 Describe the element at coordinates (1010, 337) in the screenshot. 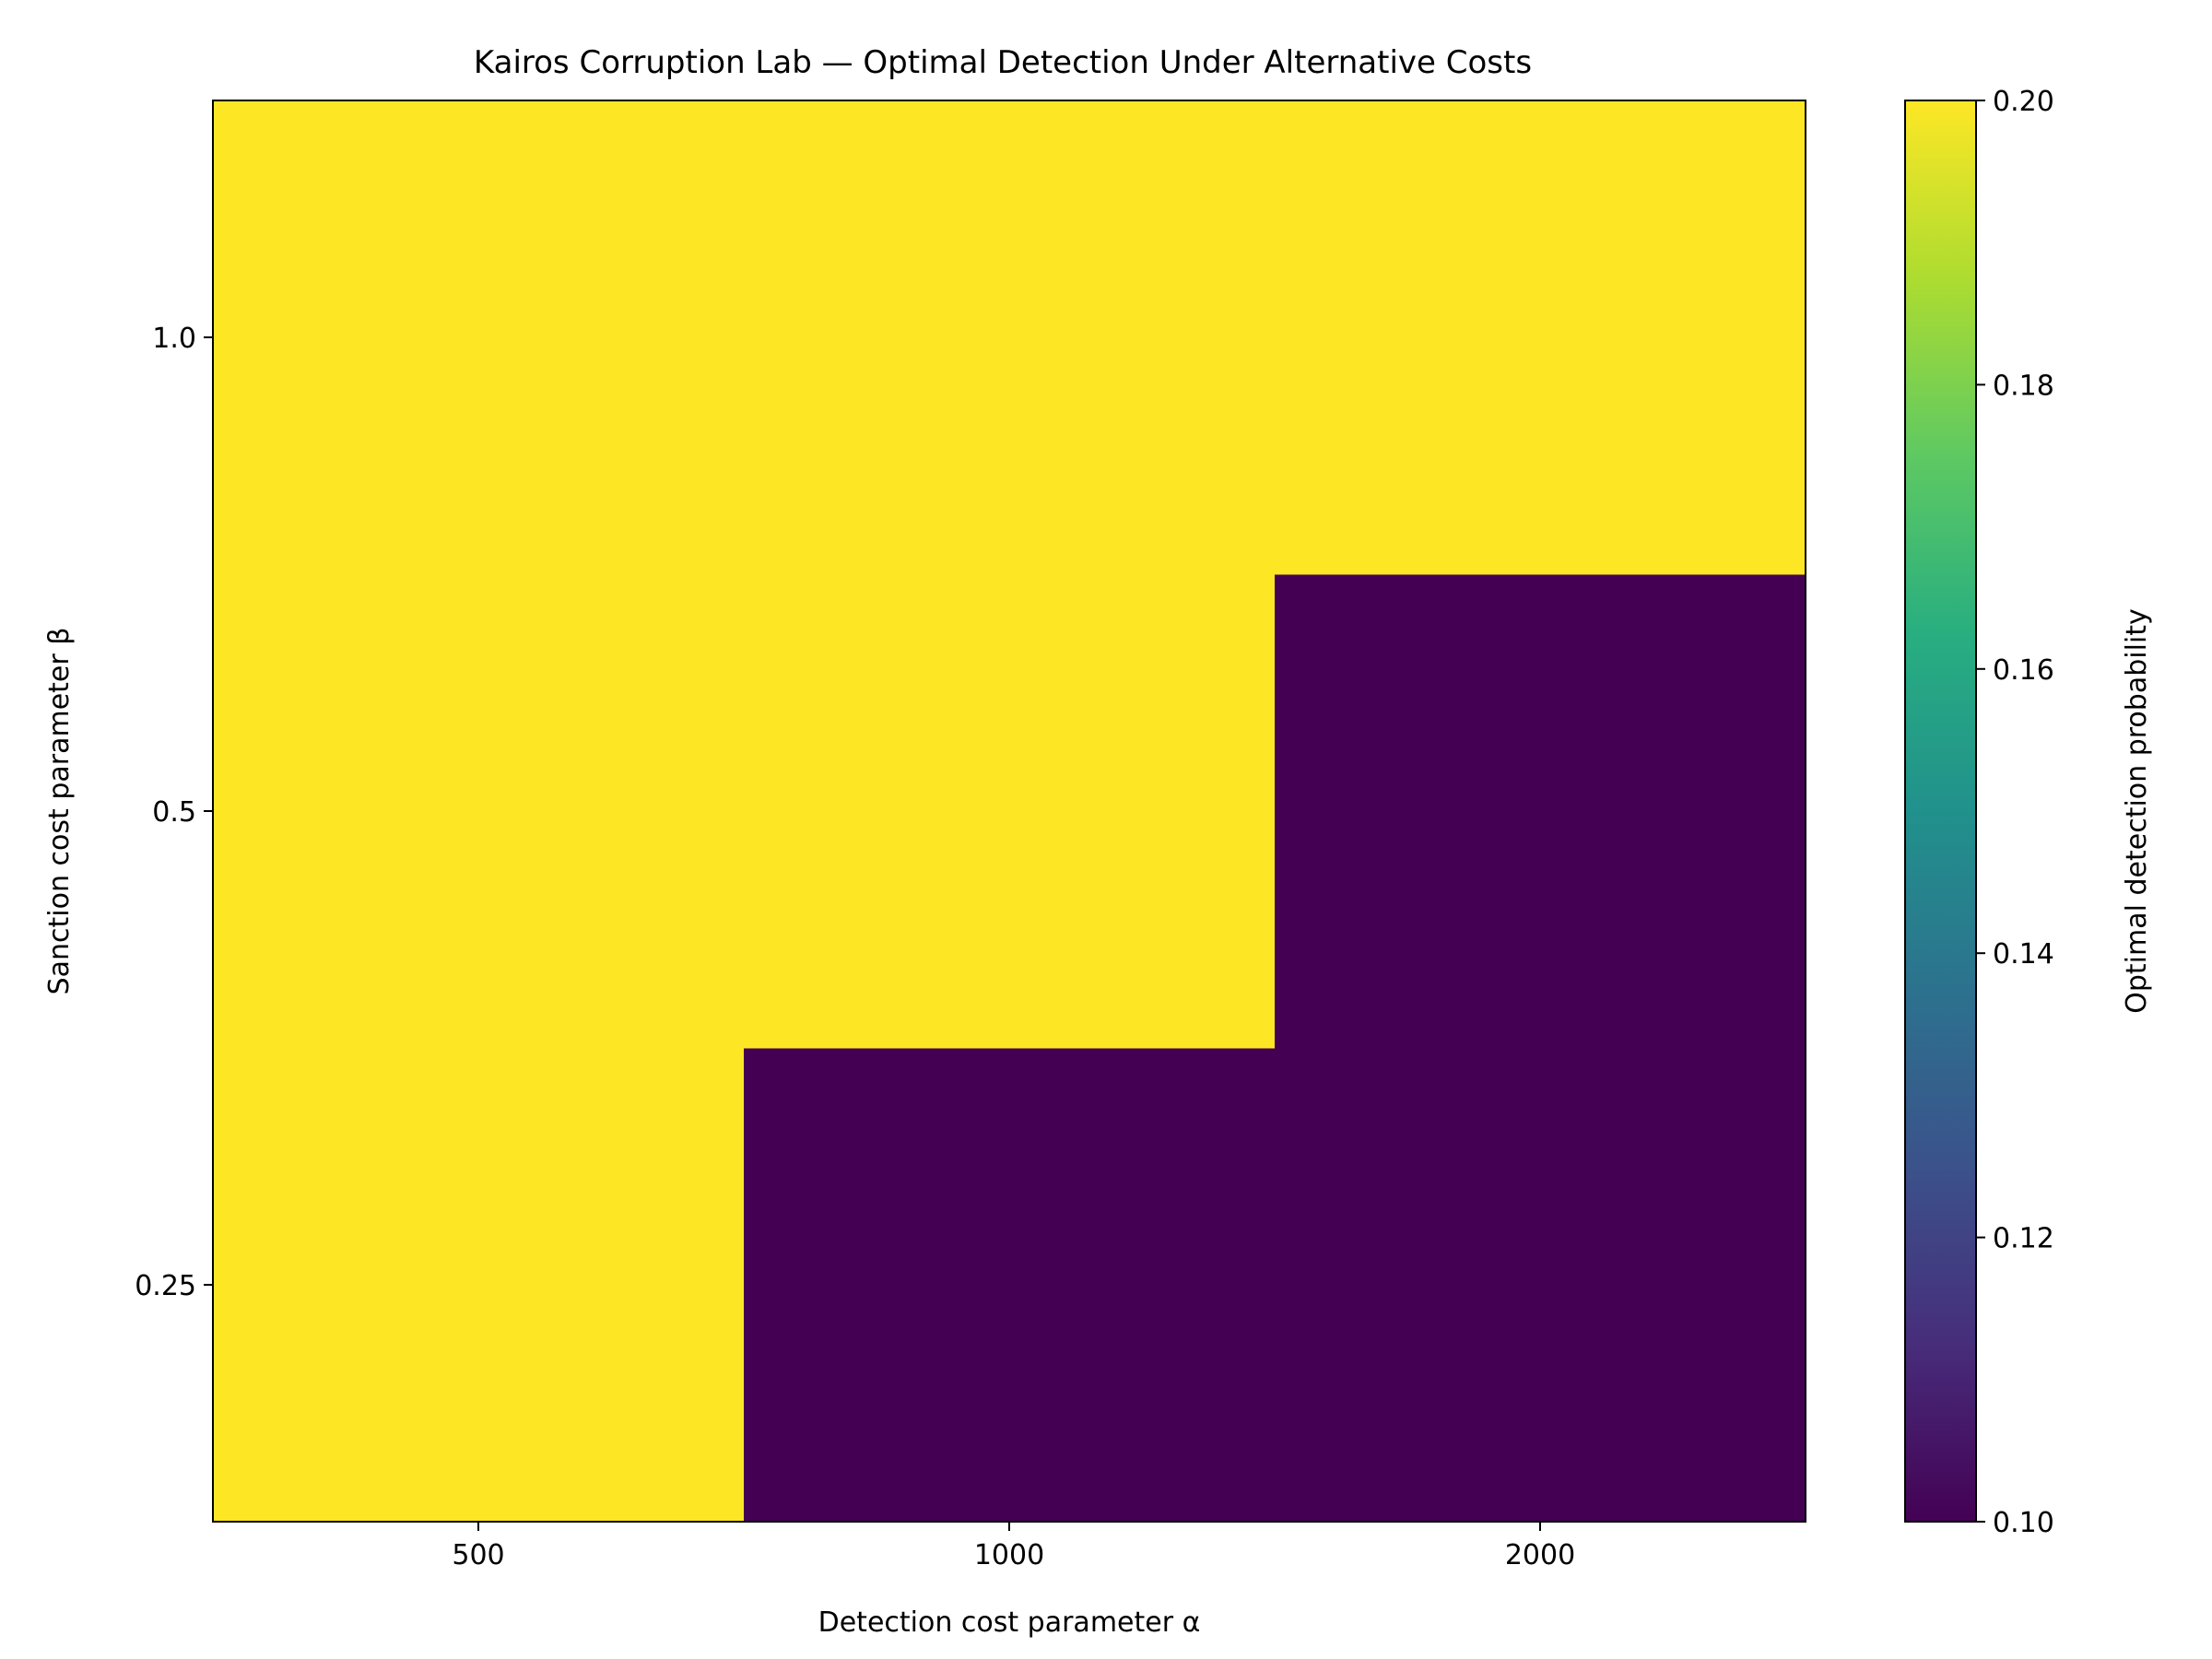

I see `heatmap-cell-1.0-1000` at that location.